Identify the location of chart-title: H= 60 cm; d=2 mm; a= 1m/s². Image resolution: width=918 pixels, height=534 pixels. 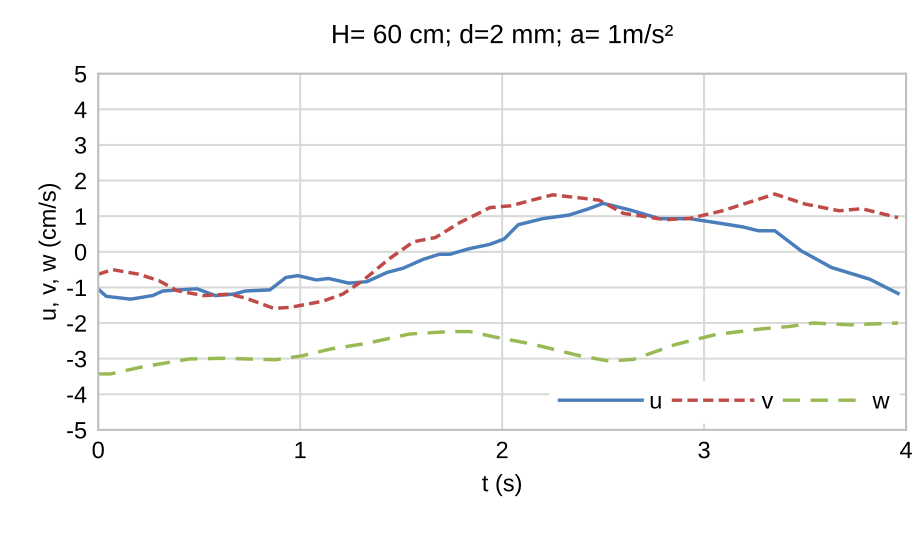
(503, 35).